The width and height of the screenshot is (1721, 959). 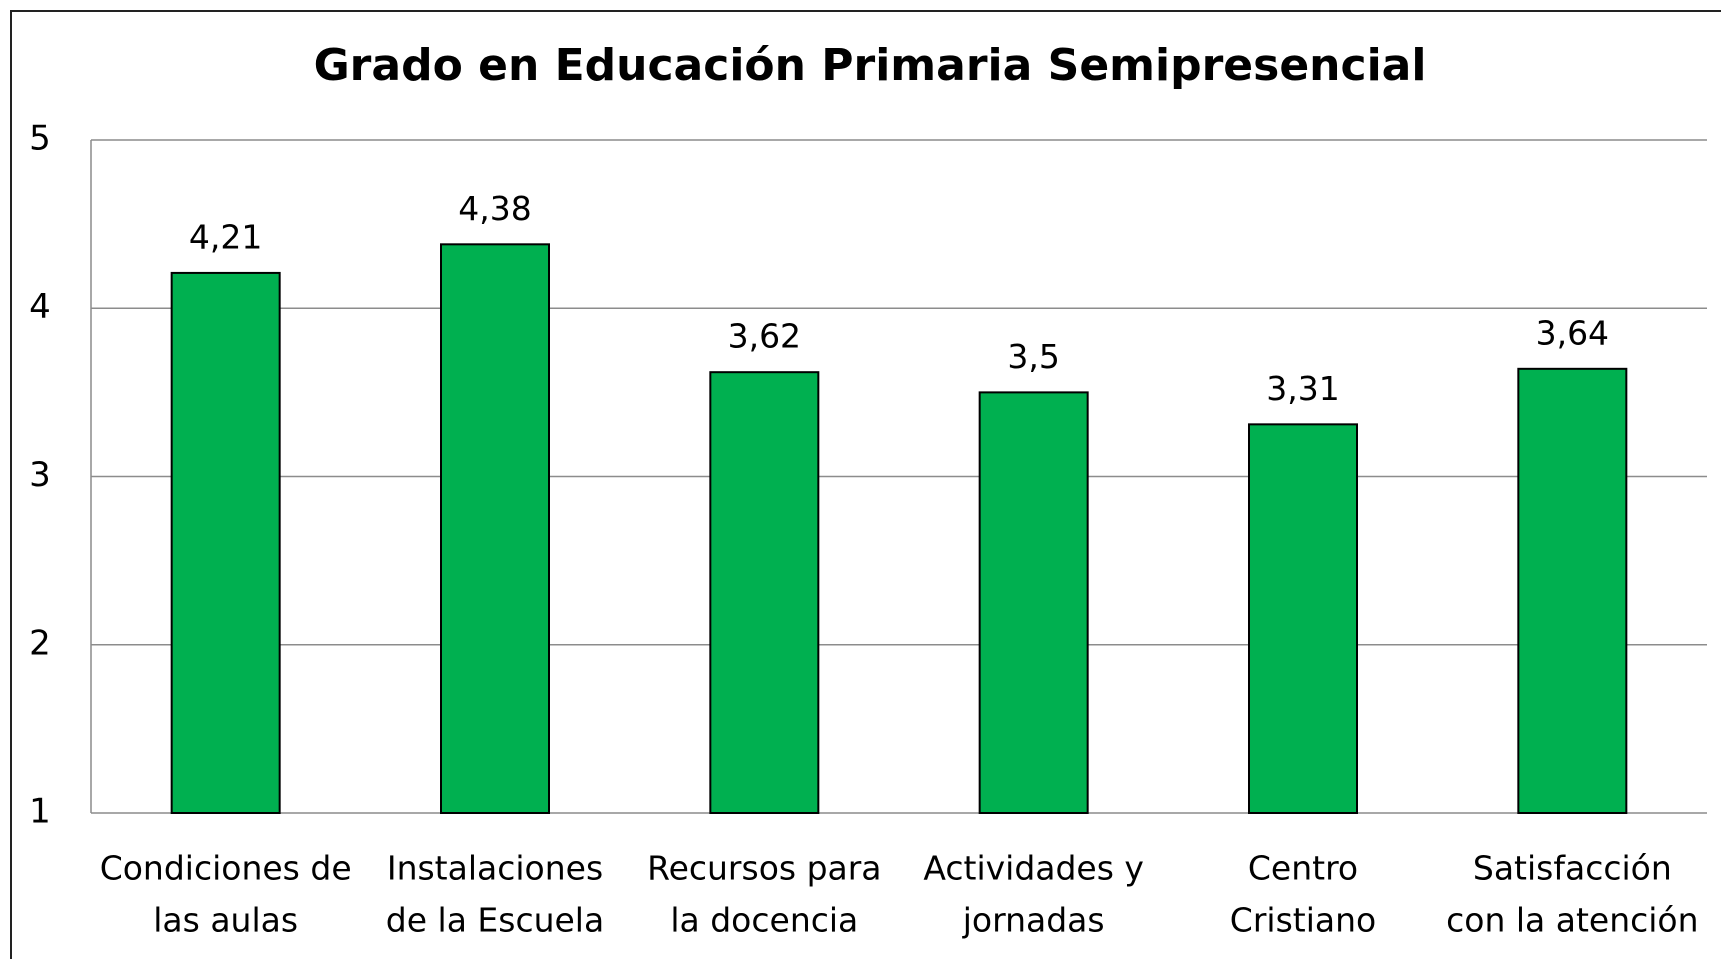 I want to click on x-tick-label: con la atención, so click(x=1572, y=920).